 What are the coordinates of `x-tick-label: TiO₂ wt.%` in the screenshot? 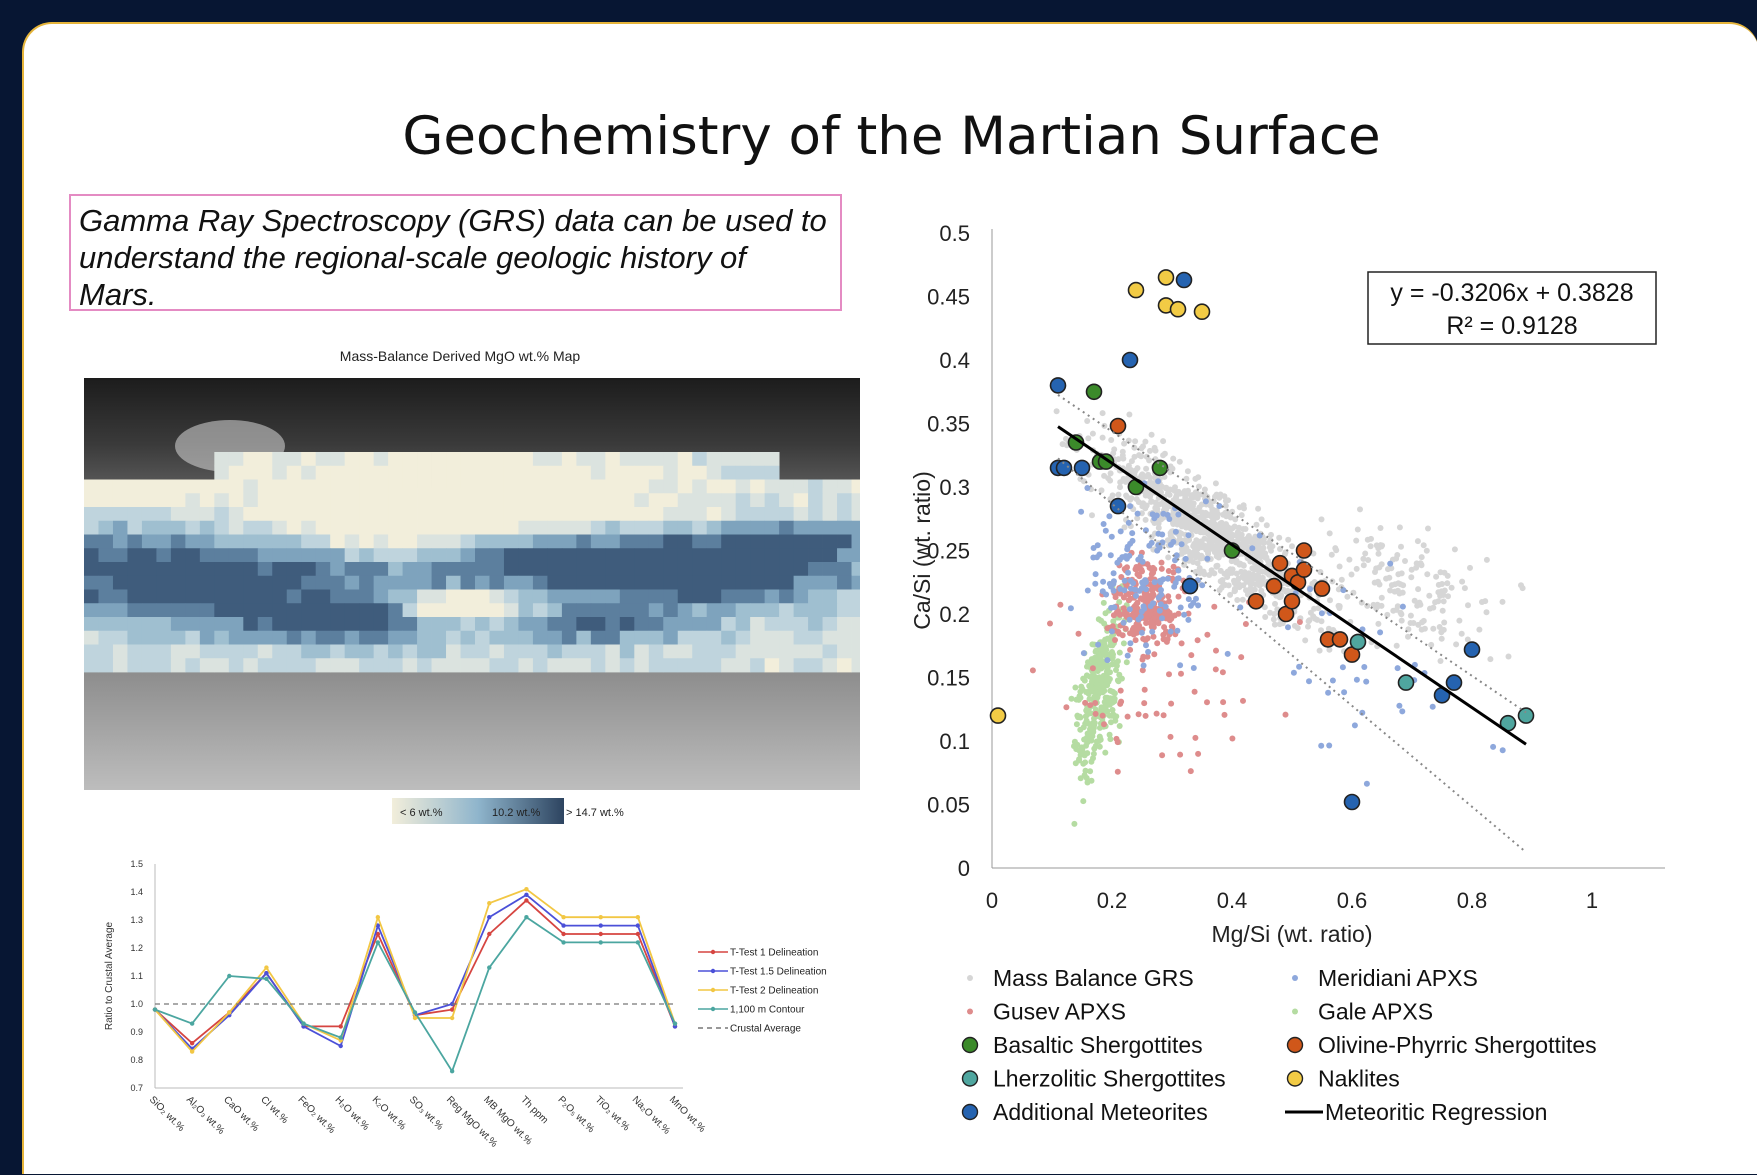 It's located at (612, 1113).